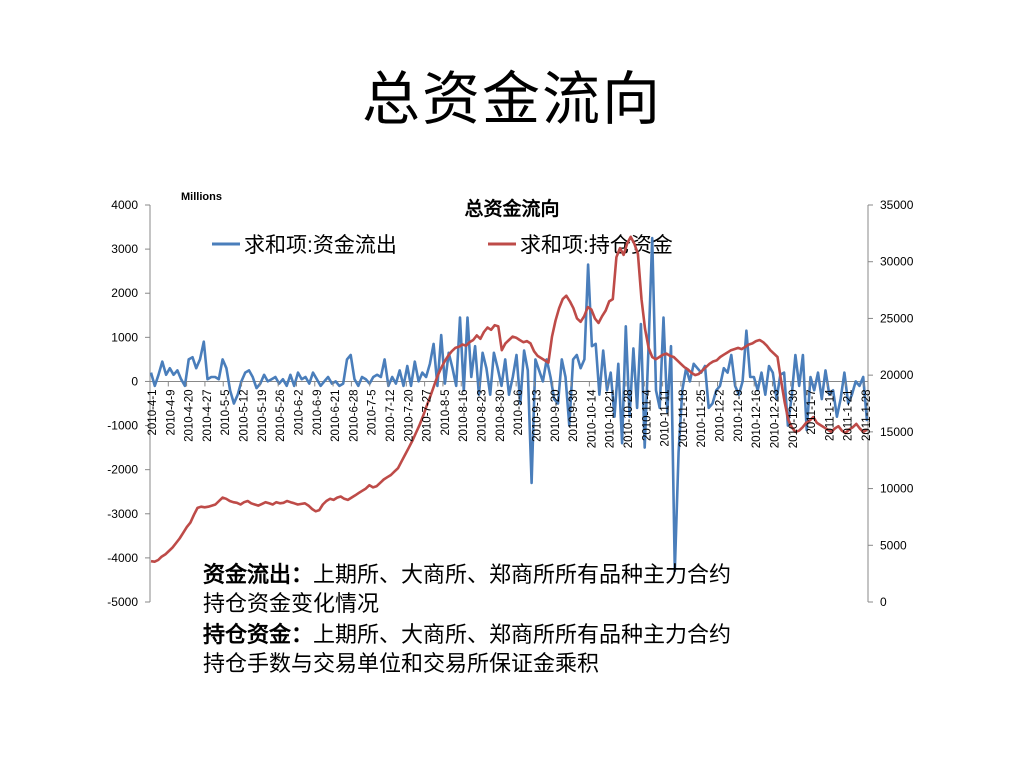  Describe the element at coordinates (794, 418) in the screenshot. I see `x-tick-label: 2010-12-30` at that location.